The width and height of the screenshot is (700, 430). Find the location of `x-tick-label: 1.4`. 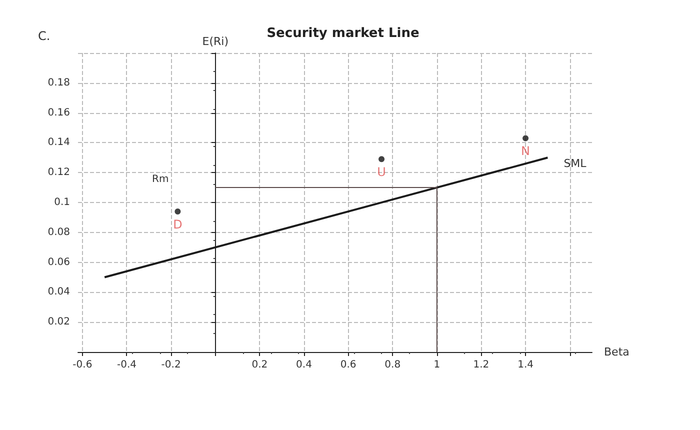

x-tick-label: 1.4 is located at coordinates (526, 365).